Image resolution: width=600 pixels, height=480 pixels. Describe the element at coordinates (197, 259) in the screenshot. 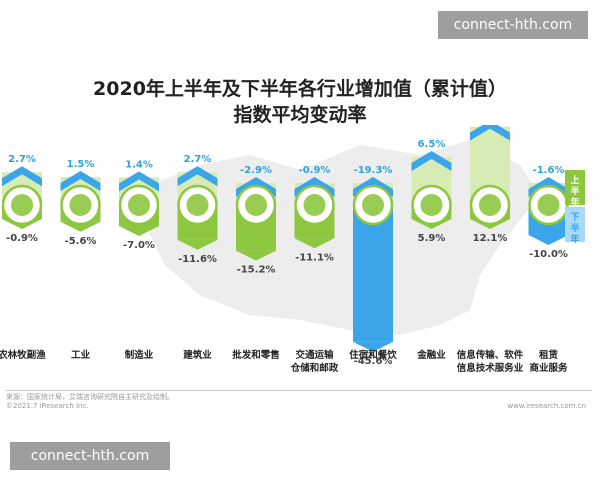

I see `label-h1-3: -11.6%` at that location.